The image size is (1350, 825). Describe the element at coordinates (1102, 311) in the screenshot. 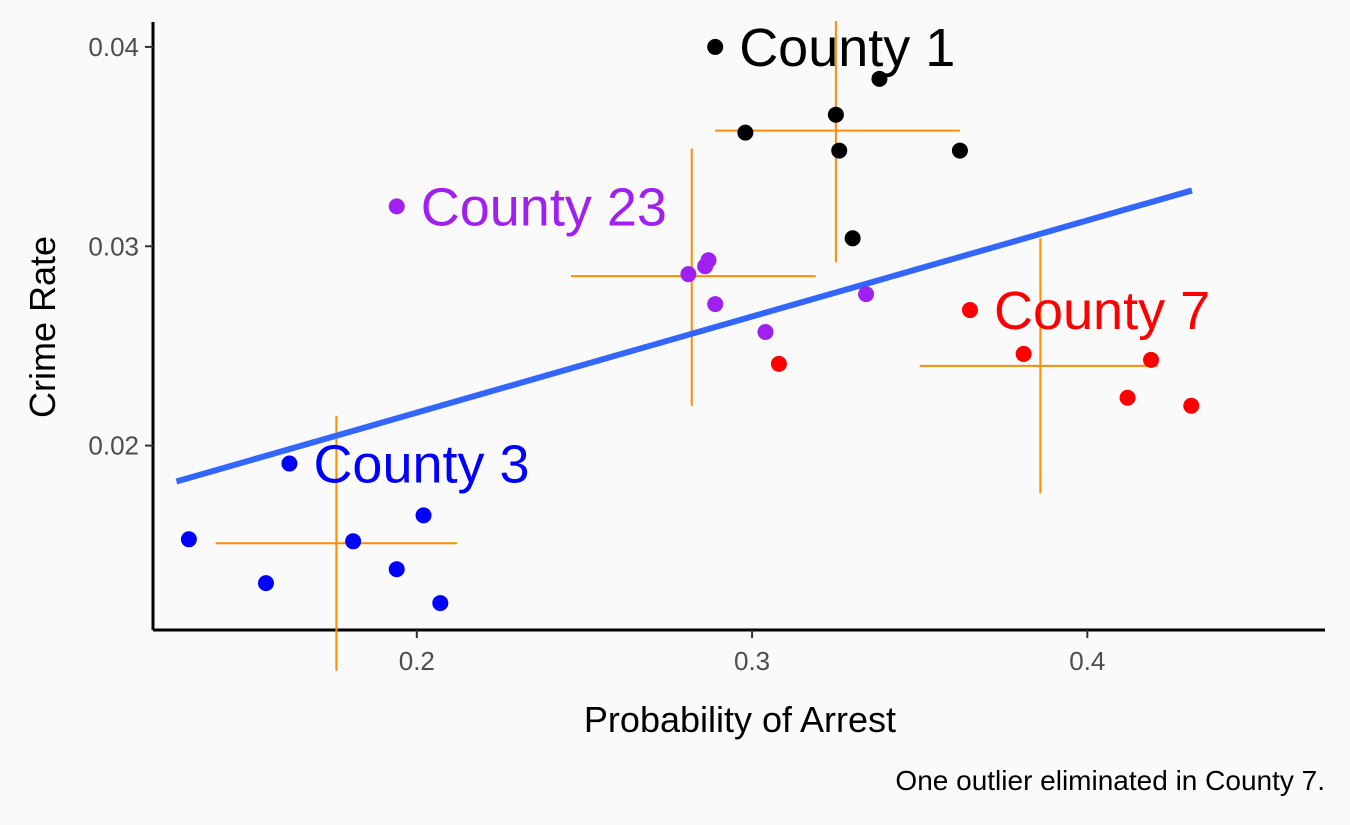

I see `county-label: County 7` at that location.